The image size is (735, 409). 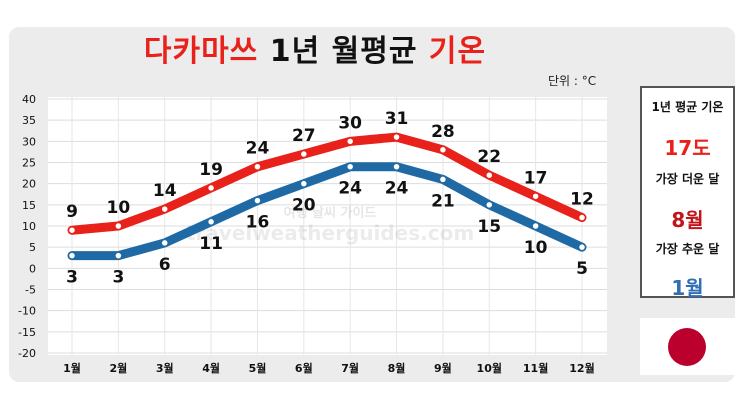 What do you see at coordinates (29, 184) in the screenshot?
I see `y-tick-label: 20` at bounding box center [29, 184].